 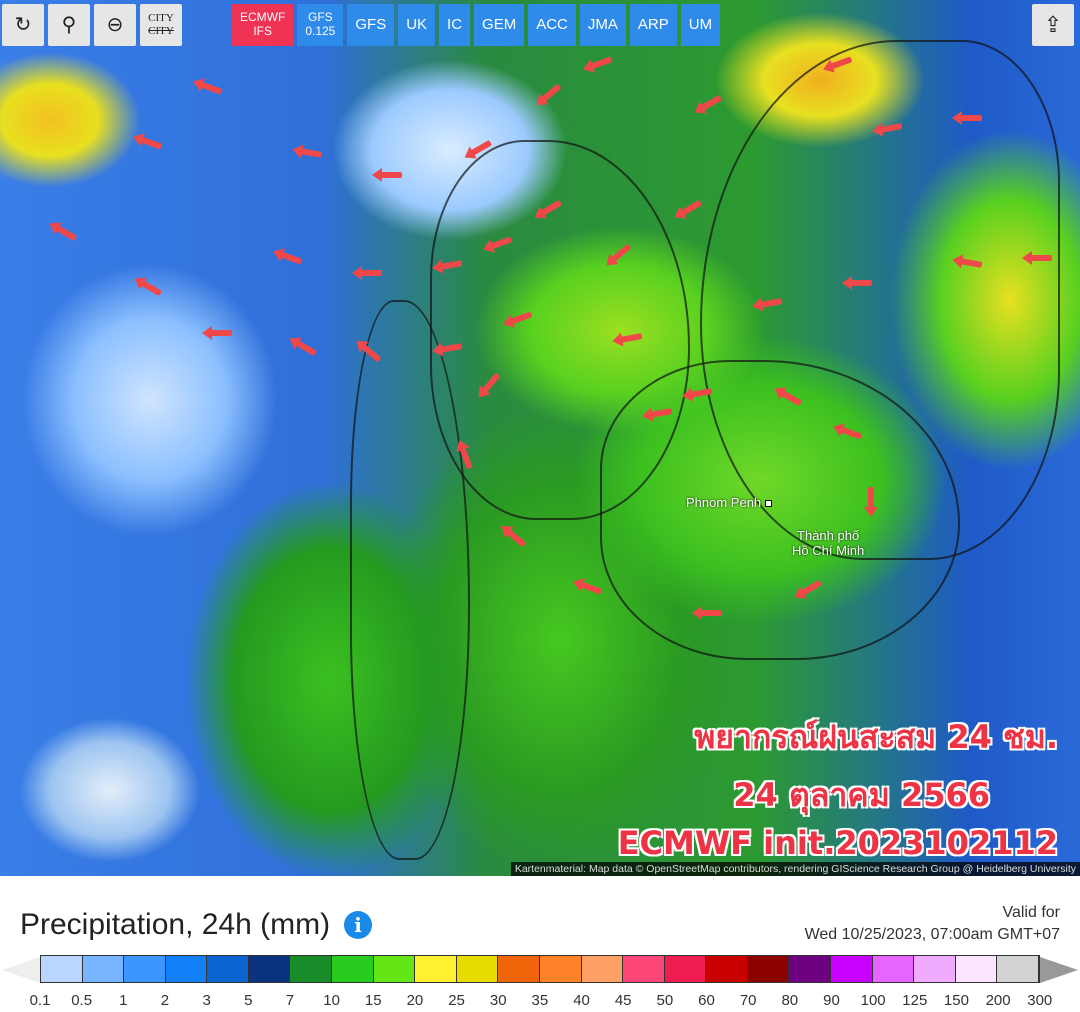 What do you see at coordinates (371, 25) in the screenshot?
I see `model-tab-gfs: GFS` at bounding box center [371, 25].